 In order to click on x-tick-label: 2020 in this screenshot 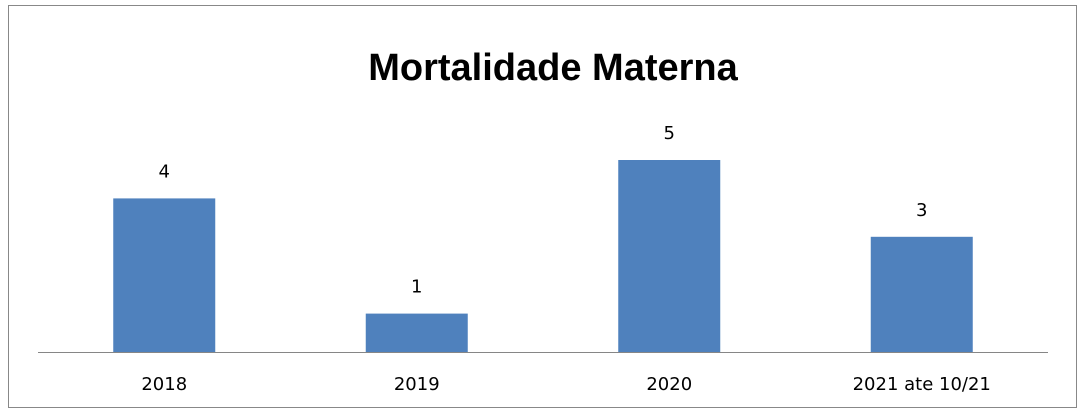, I will do `click(669, 384)`.